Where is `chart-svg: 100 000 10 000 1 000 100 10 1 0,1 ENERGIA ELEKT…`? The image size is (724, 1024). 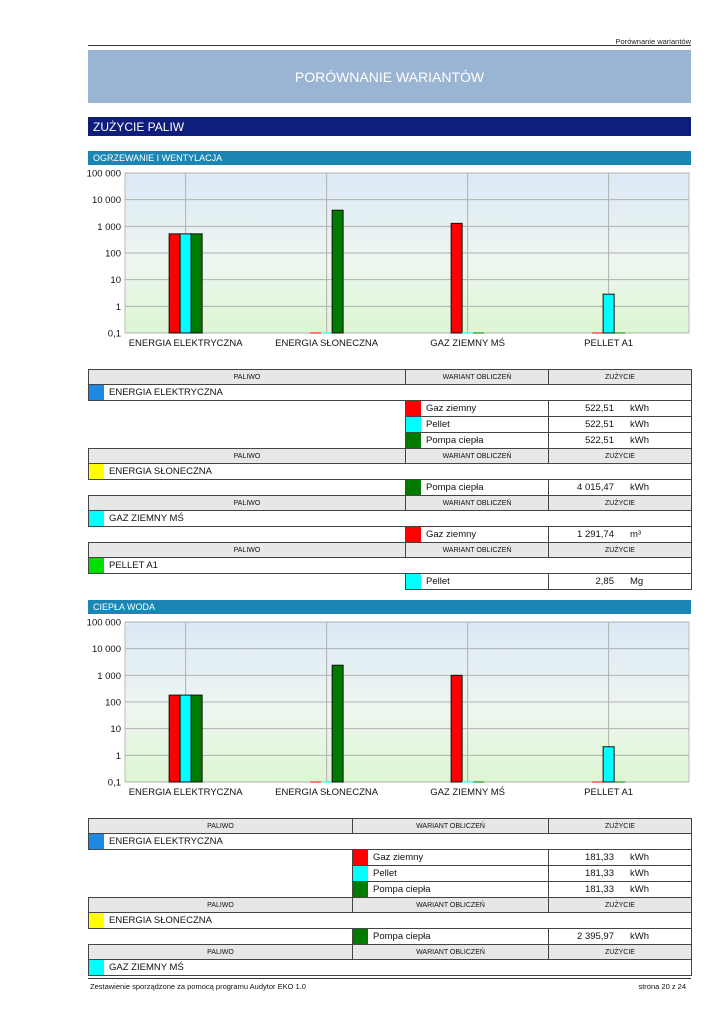
chart-svg: 100 000 10 000 1 000 100 10 1 0,1 ENERGIA ELEKT… is located at coordinates (388, 708).